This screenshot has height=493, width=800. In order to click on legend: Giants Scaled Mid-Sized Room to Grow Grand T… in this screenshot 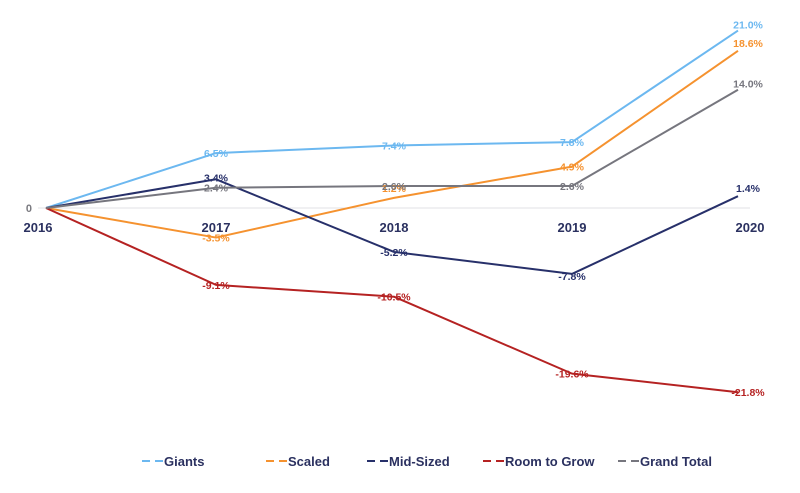, I will do `click(427, 461)`.